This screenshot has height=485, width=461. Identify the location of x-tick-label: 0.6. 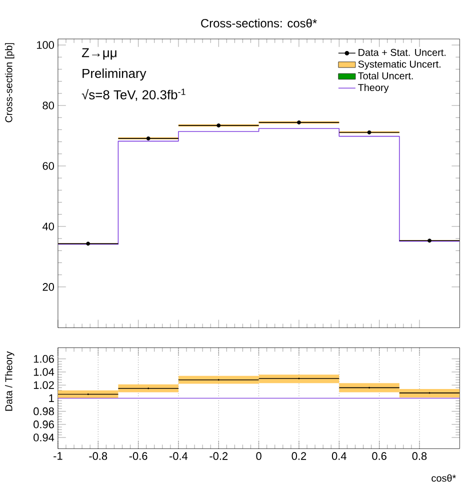
(379, 456).